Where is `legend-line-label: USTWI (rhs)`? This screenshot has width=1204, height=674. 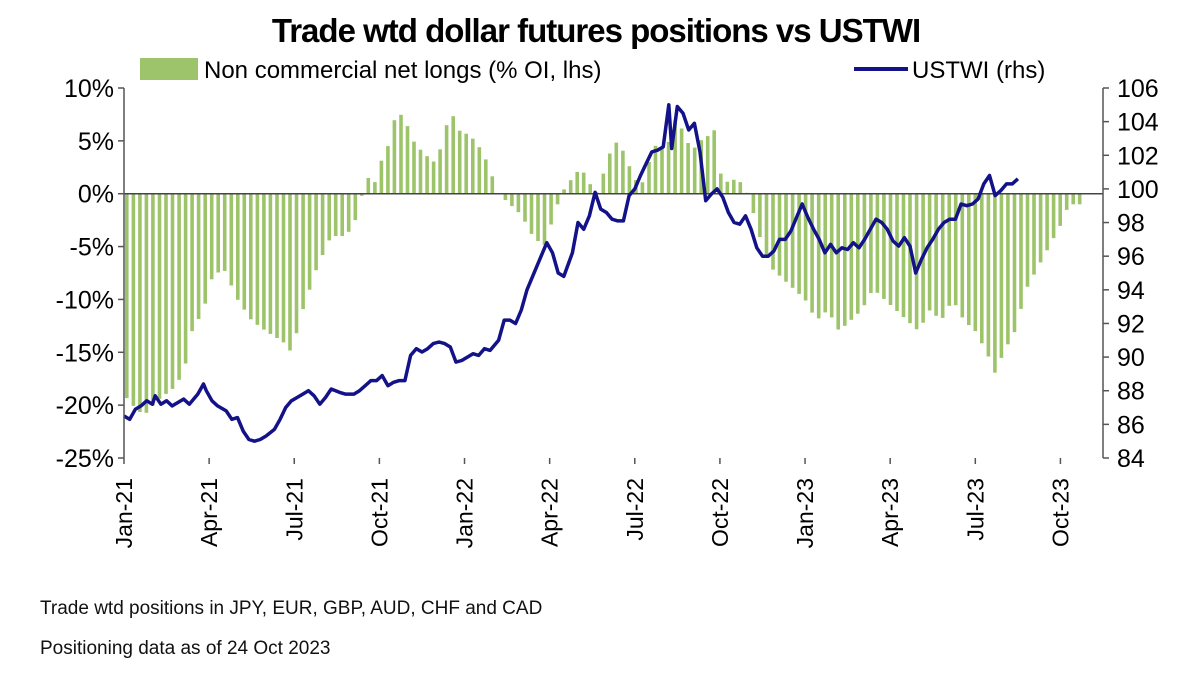 legend-line-label: USTWI (rhs) is located at coordinates (978, 70).